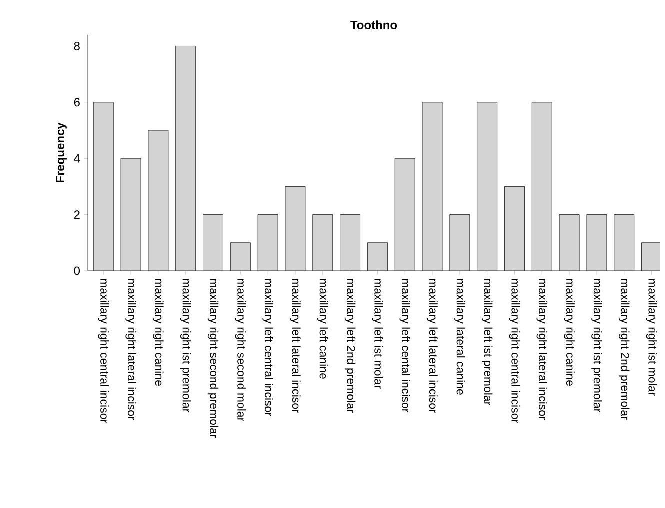 This screenshot has width=665, height=508. I want to click on y-tick-label: 0, so click(77, 271).